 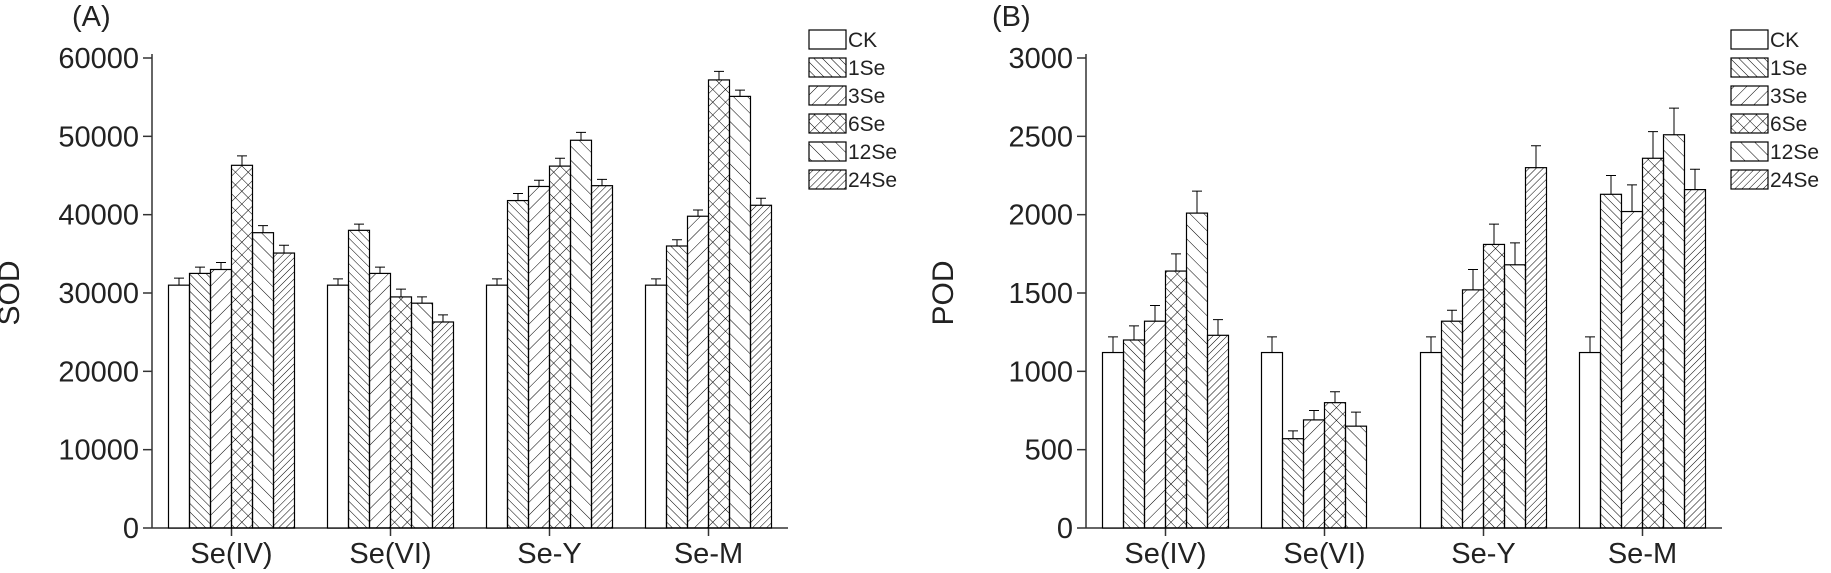 I want to click on y-tick-label: 1000, so click(x=1040, y=372).